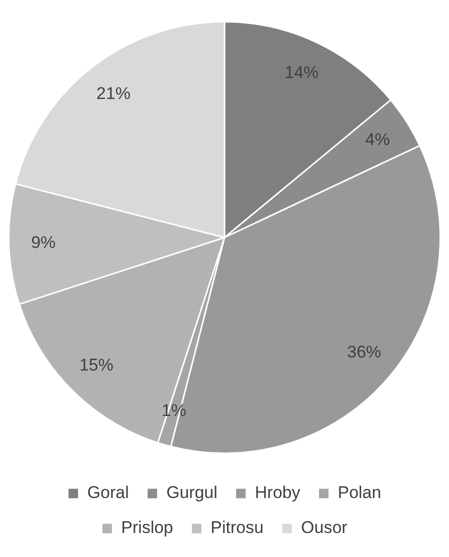 Image resolution: width=449 pixels, height=557 pixels. I want to click on legend-label: Goral, so click(108, 492).